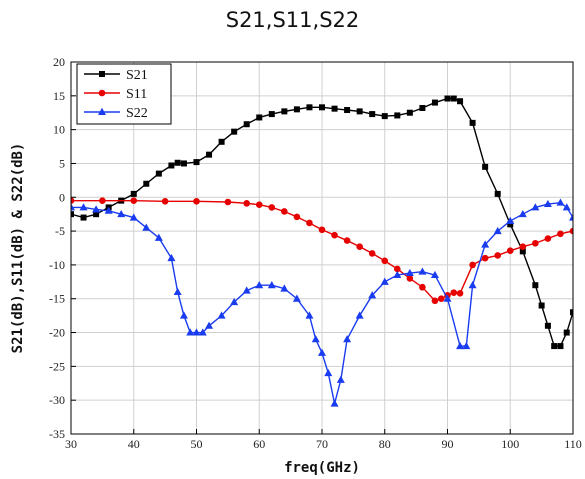 The width and height of the screenshot is (585, 479). Describe the element at coordinates (57, 299) in the screenshot. I see `y-tick-label: -15` at that location.